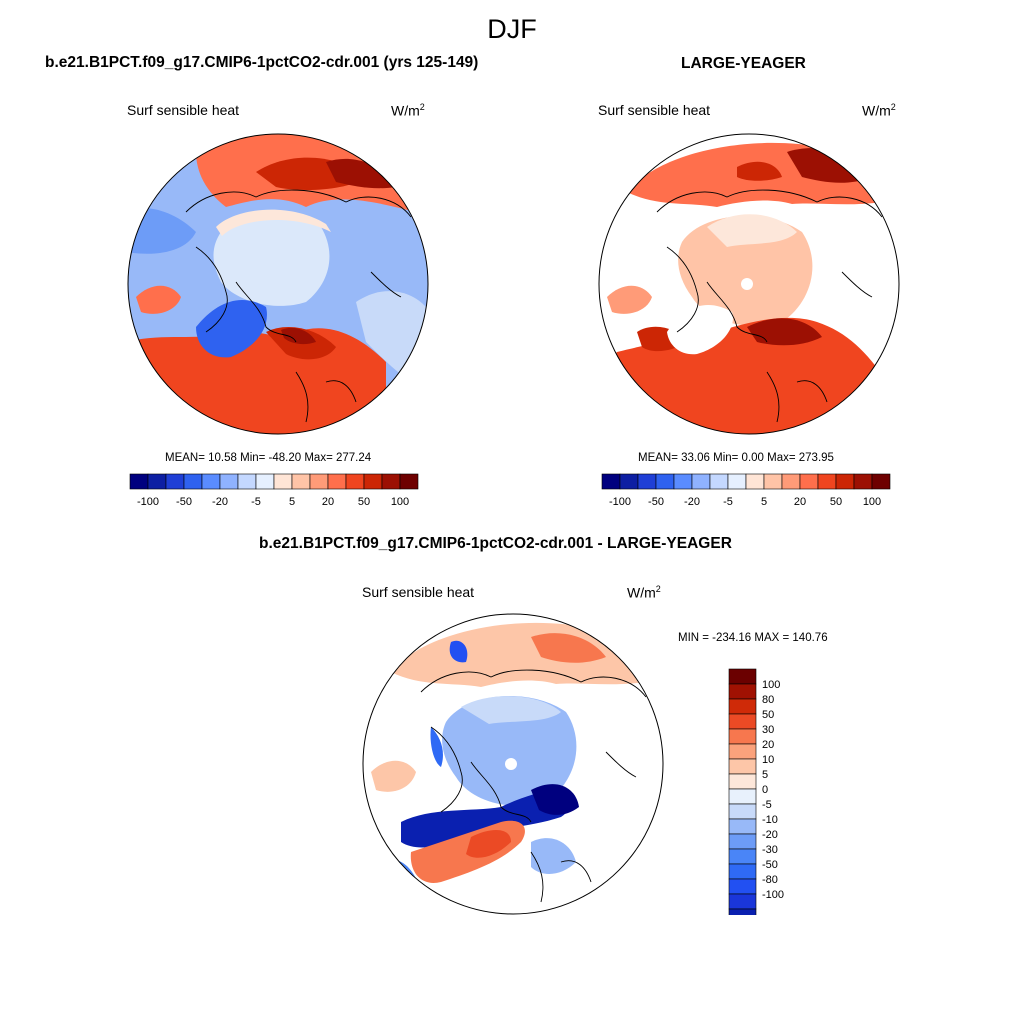 Image resolution: width=1024 pixels, height=1024 pixels. I want to click on panel-1-map-border, so click(278, 284).